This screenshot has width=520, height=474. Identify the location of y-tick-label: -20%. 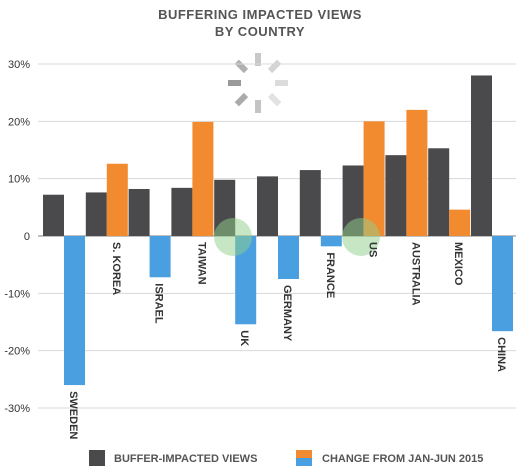
(17, 352).